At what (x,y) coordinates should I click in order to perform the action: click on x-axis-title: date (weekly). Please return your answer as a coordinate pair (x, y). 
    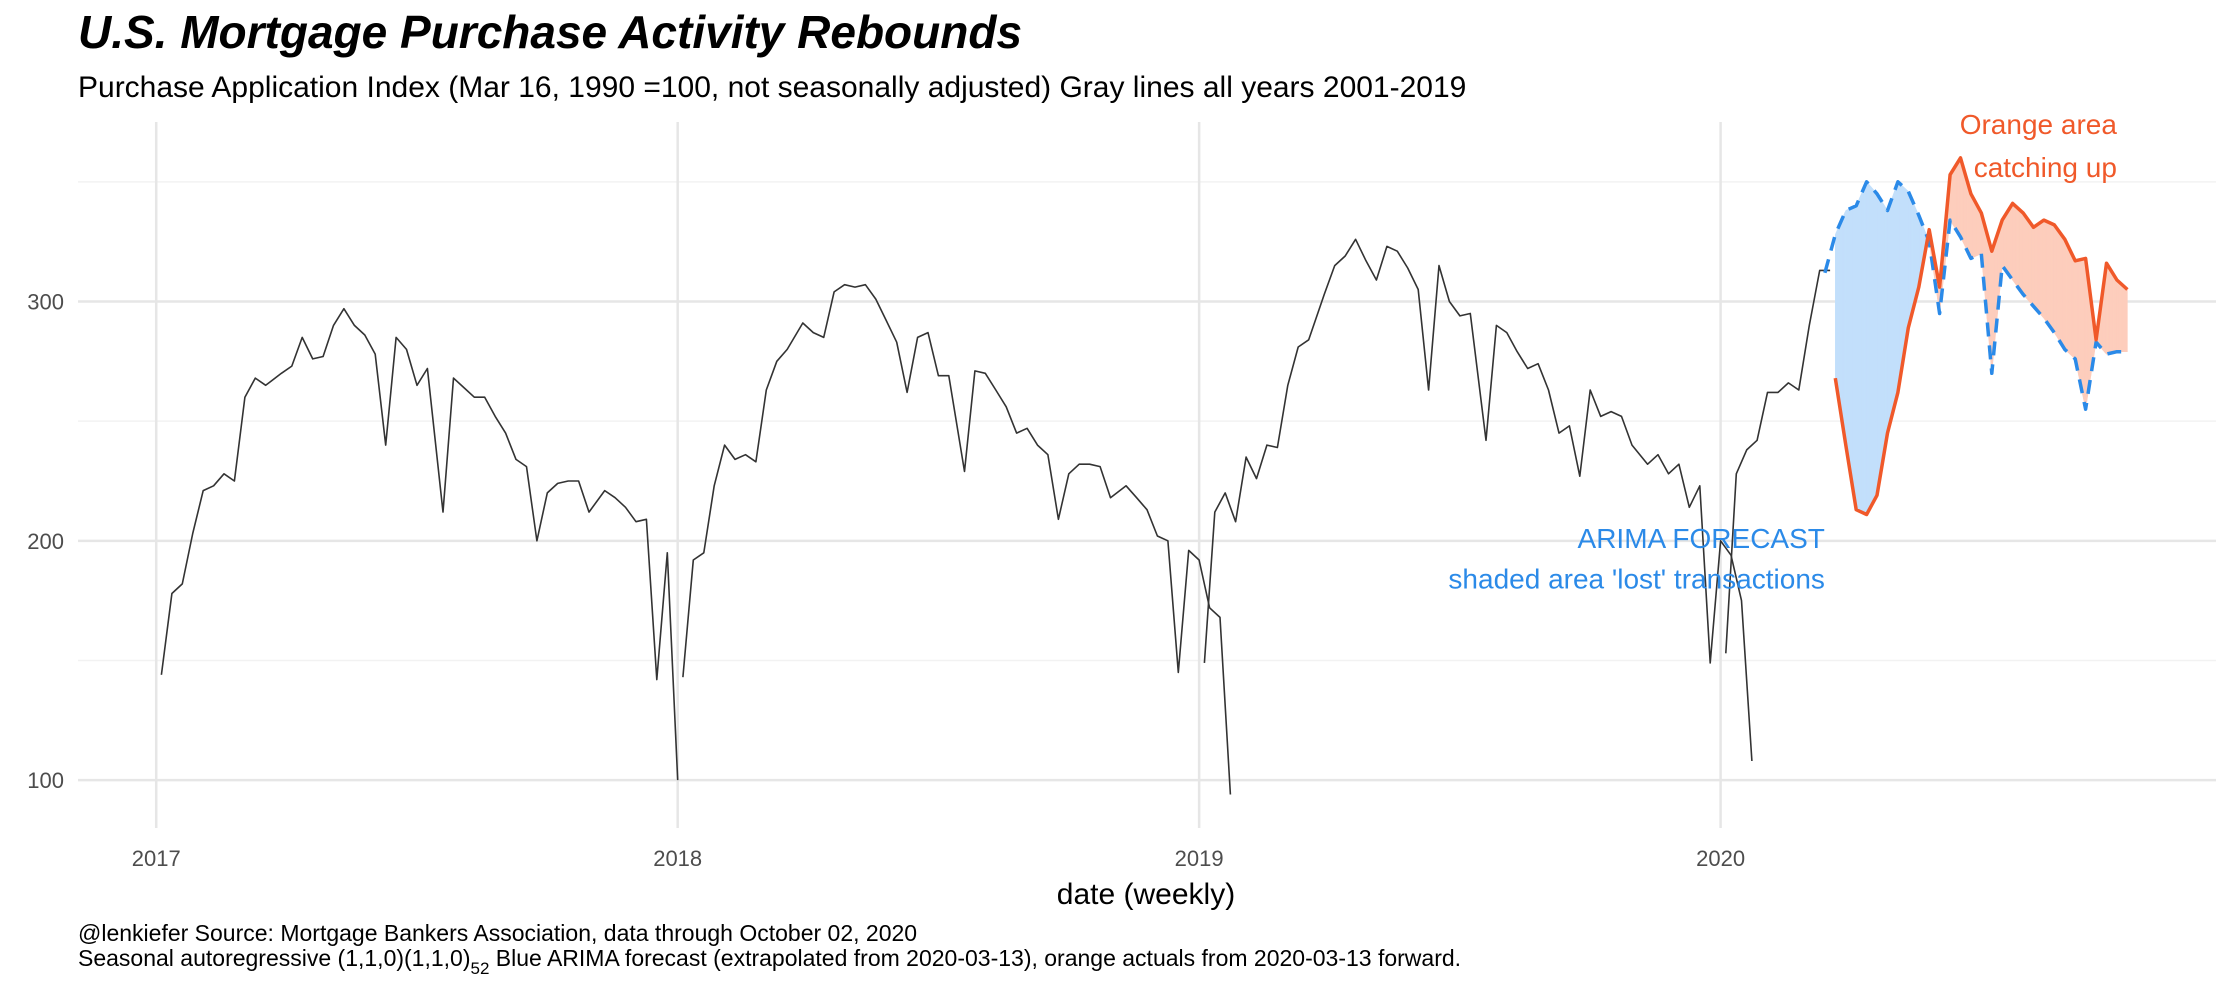
    Looking at the image, I should click on (1146, 894).